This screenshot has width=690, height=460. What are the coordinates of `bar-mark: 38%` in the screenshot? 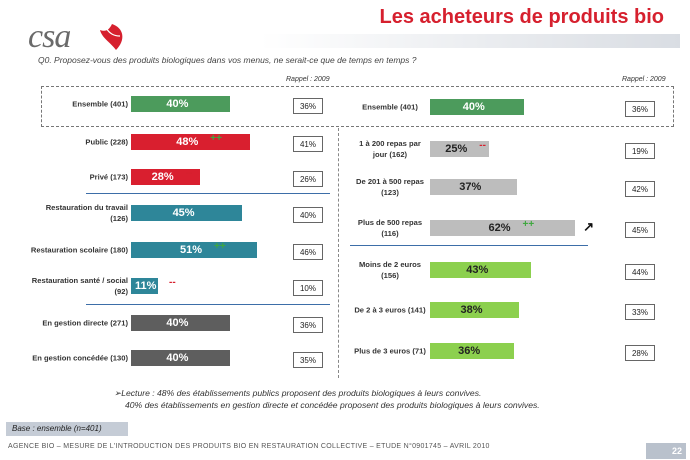 It's located at (474, 310).